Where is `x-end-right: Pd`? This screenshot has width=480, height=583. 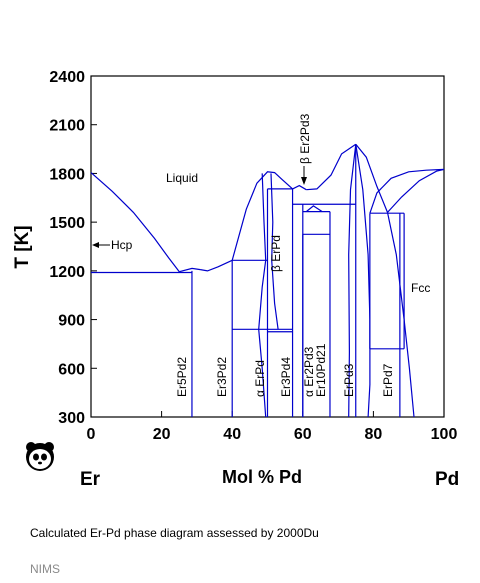 x-end-right: Pd is located at coordinates (447, 479).